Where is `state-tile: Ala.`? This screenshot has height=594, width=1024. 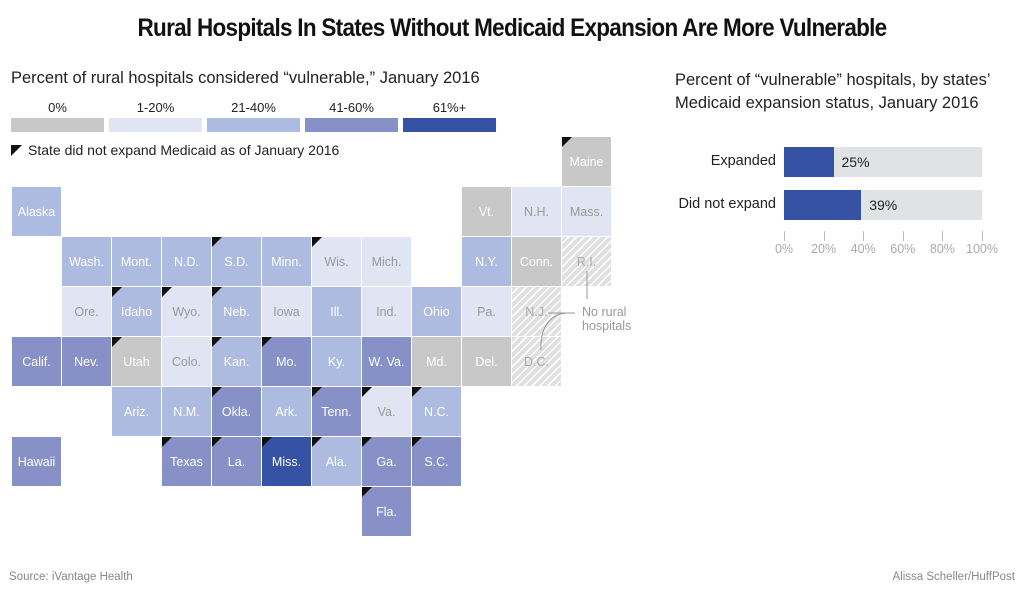
state-tile: Ala. is located at coordinates (336, 461).